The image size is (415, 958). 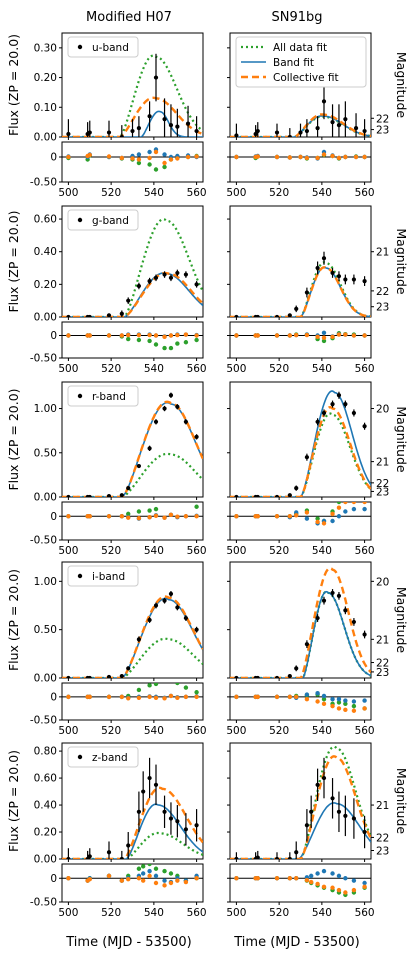 What do you see at coordinates (45, 48) in the screenshot?
I see `y-tick-label: 0.30` at bounding box center [45, 48].